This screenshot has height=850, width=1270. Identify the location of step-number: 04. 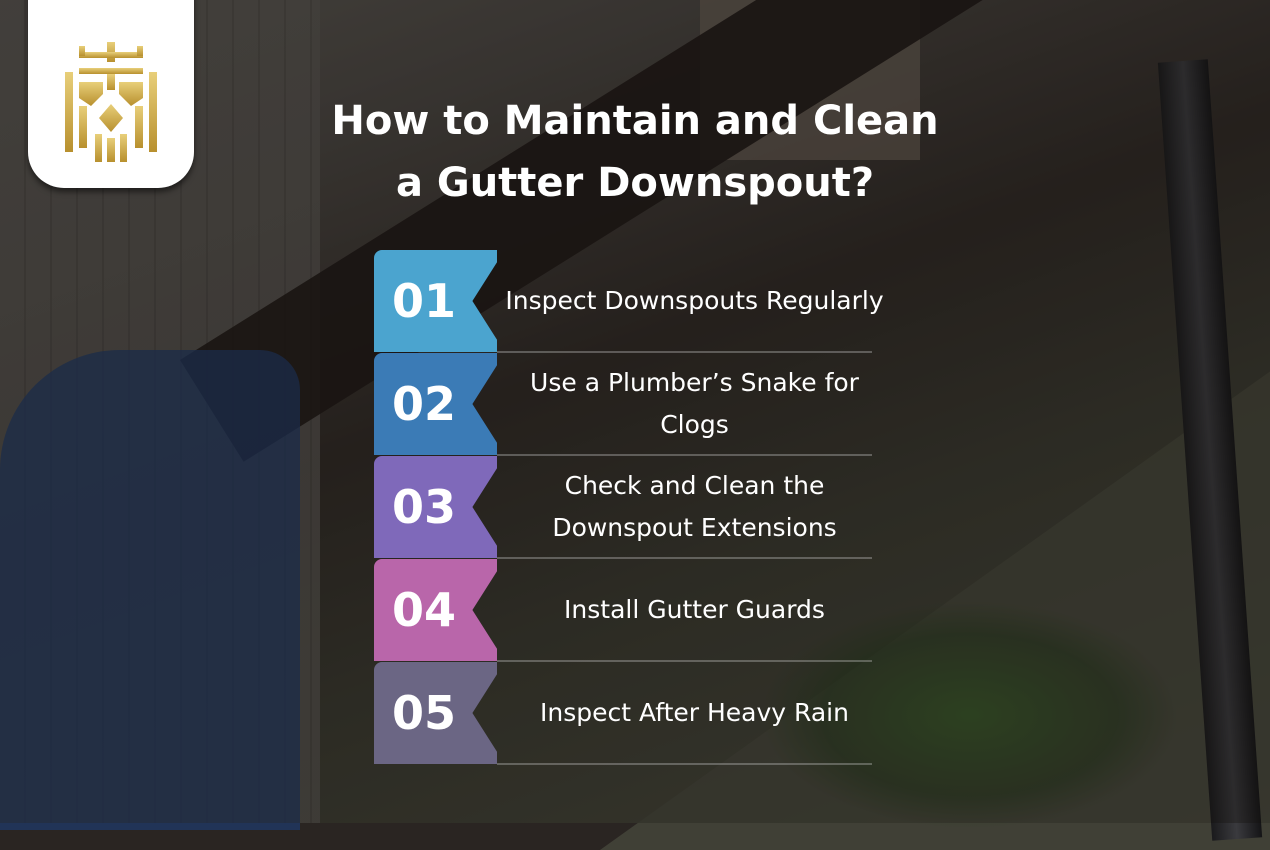
(423, 610).